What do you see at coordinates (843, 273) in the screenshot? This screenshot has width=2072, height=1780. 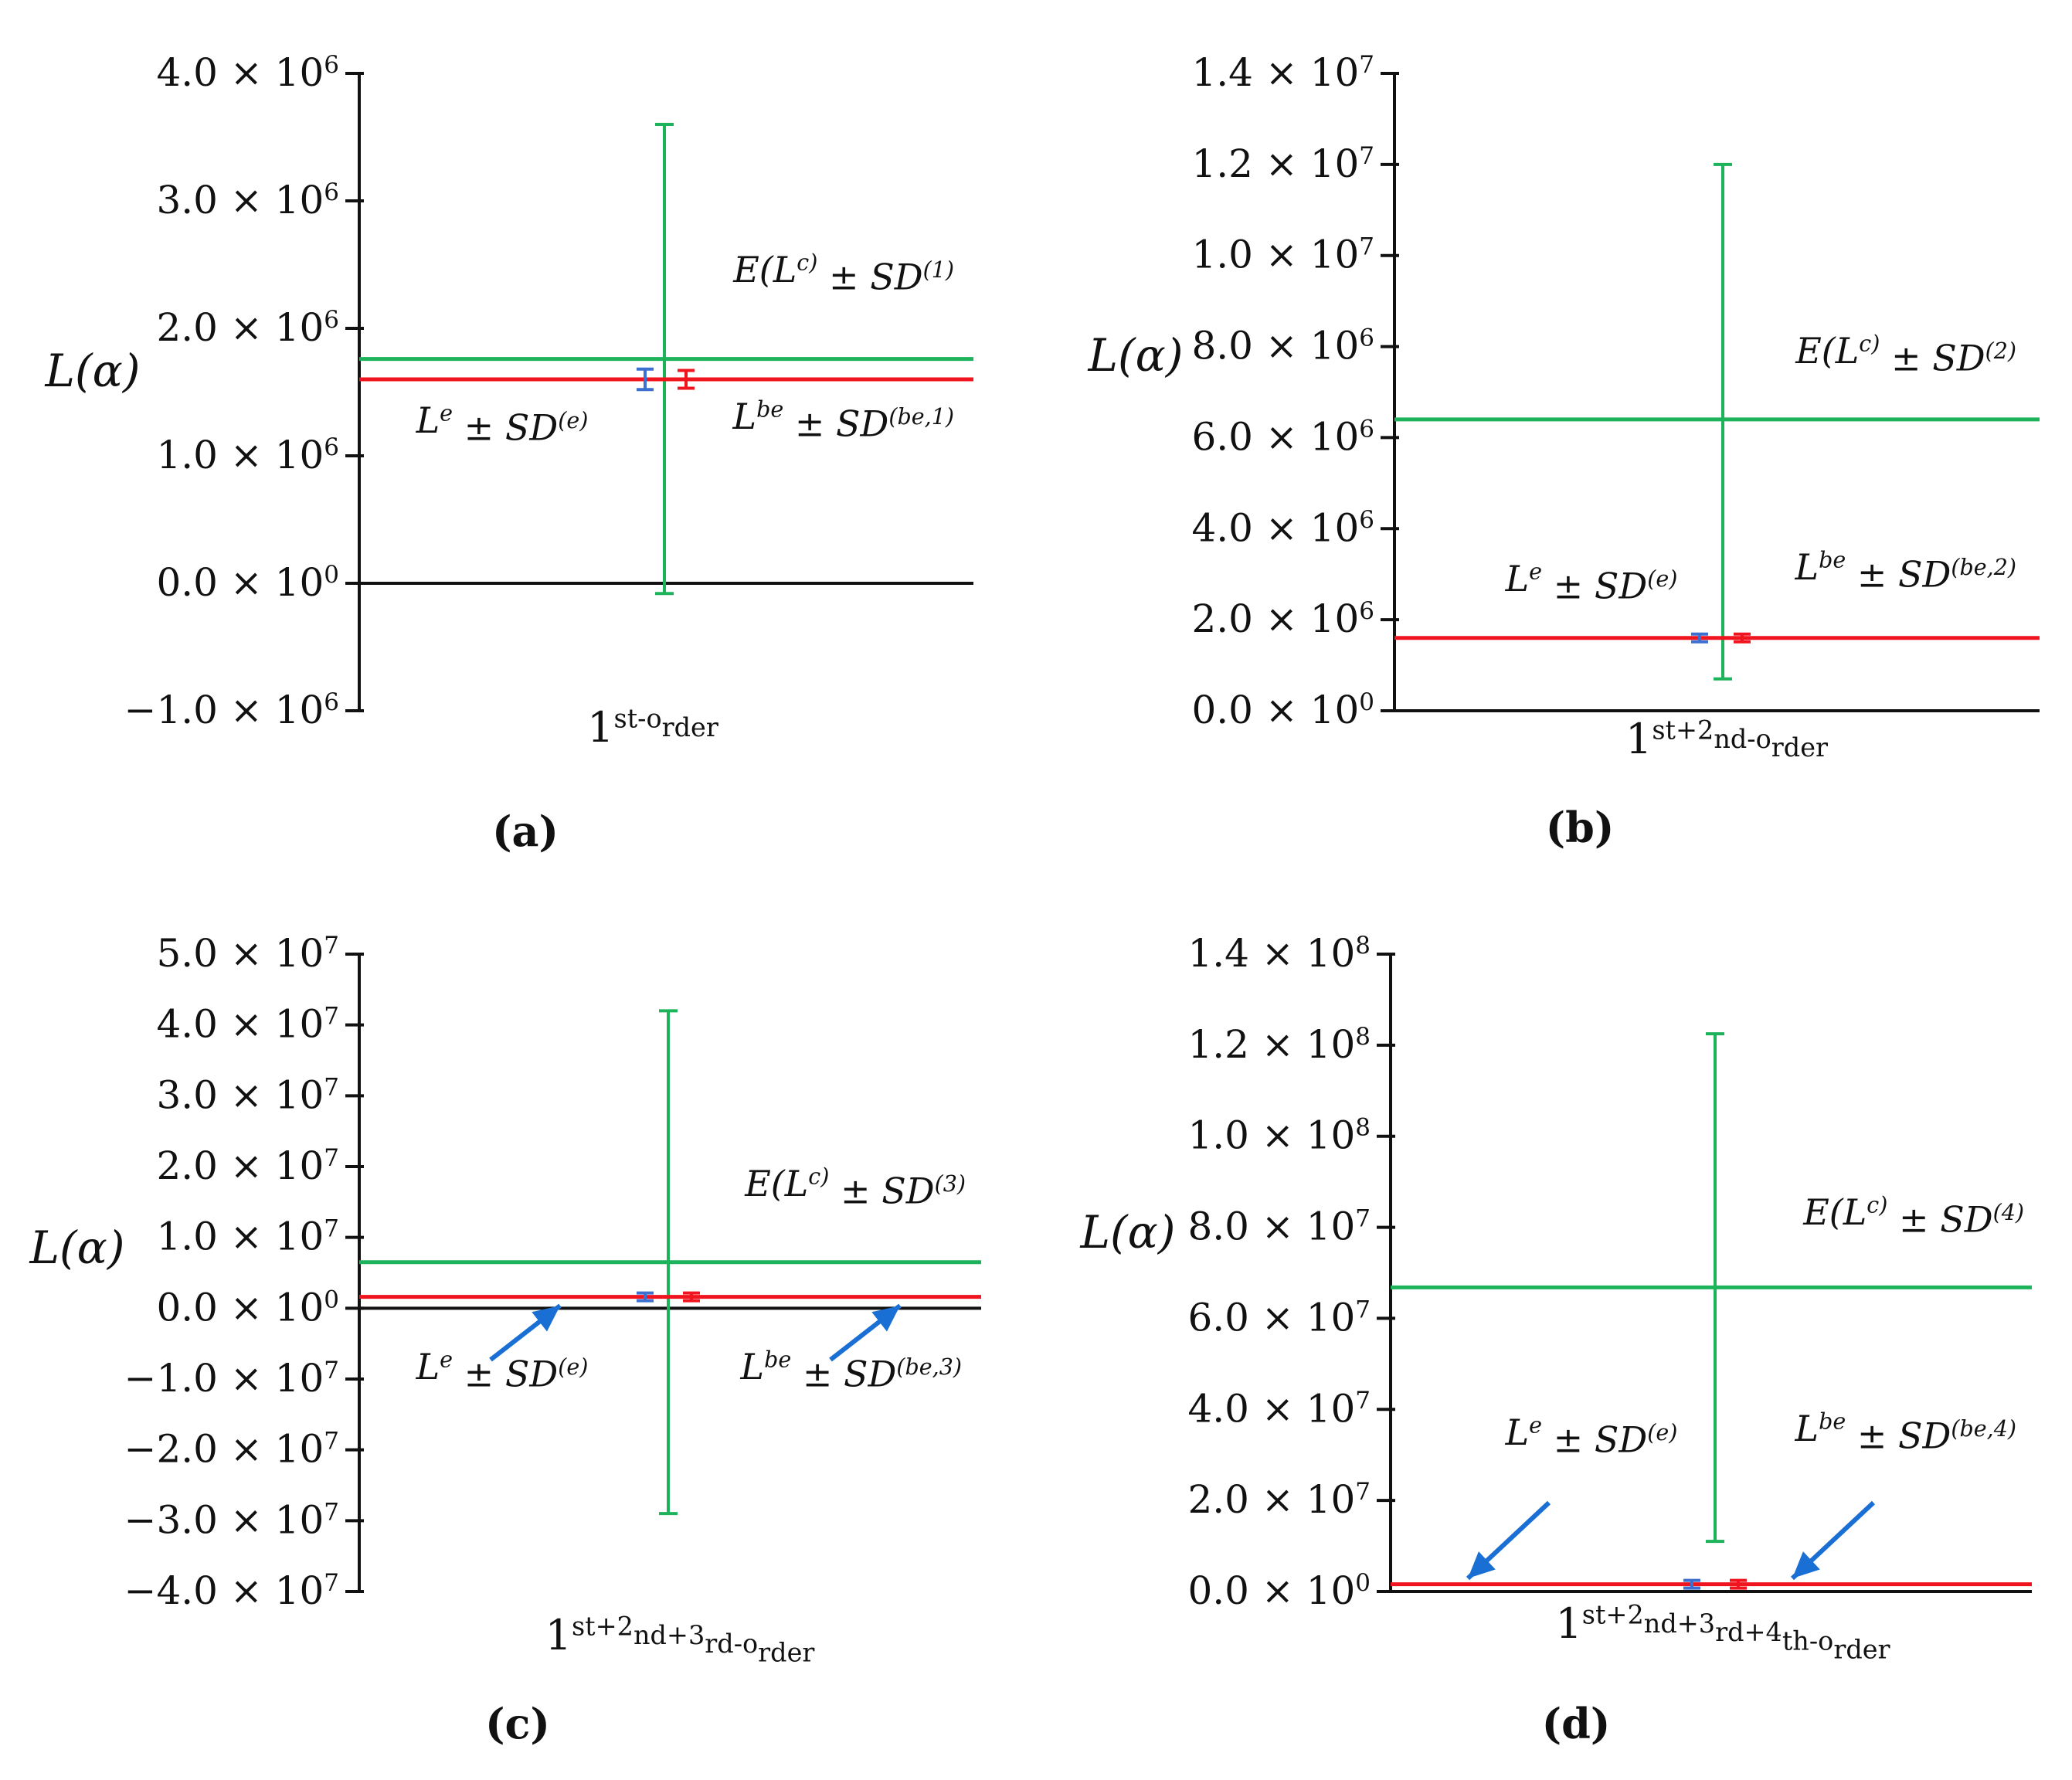 I see `legend-computed: E(Lc)​ ± SD(1)​` at bounding box center [843, 273].